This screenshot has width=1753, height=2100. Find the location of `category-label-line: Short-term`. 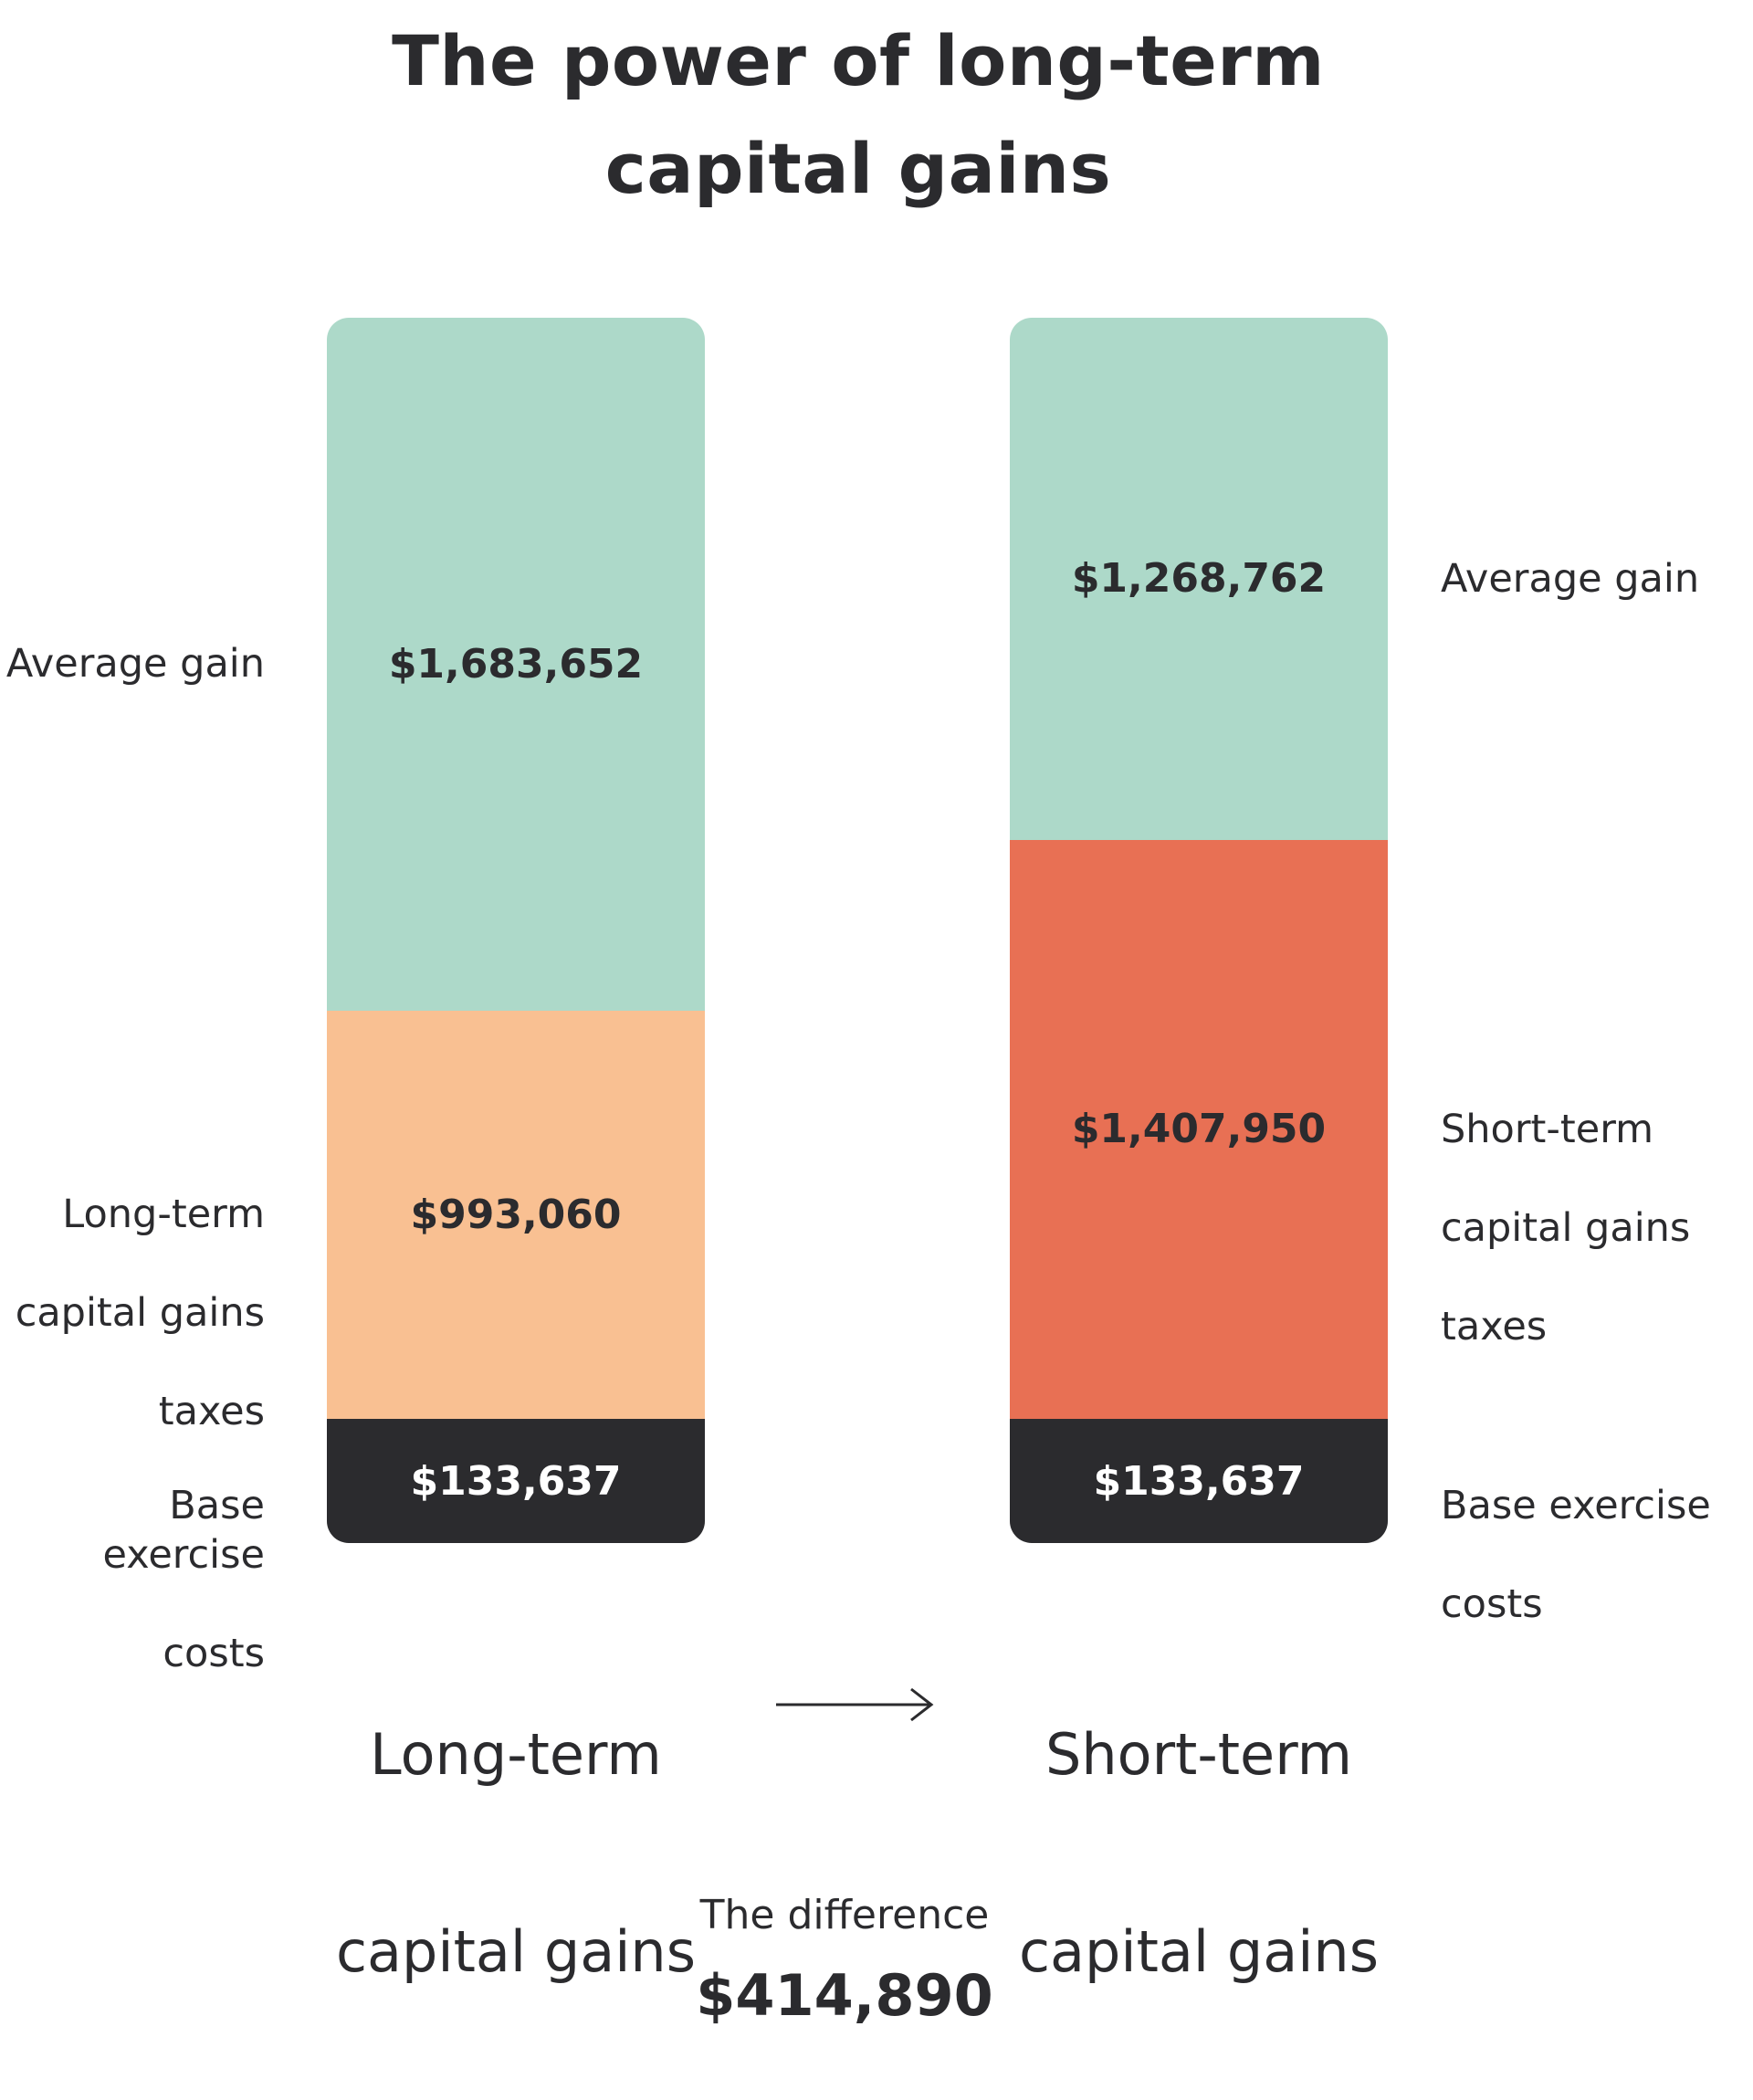

category-label-line: Short-term is located at coordinates (1198, 1754).